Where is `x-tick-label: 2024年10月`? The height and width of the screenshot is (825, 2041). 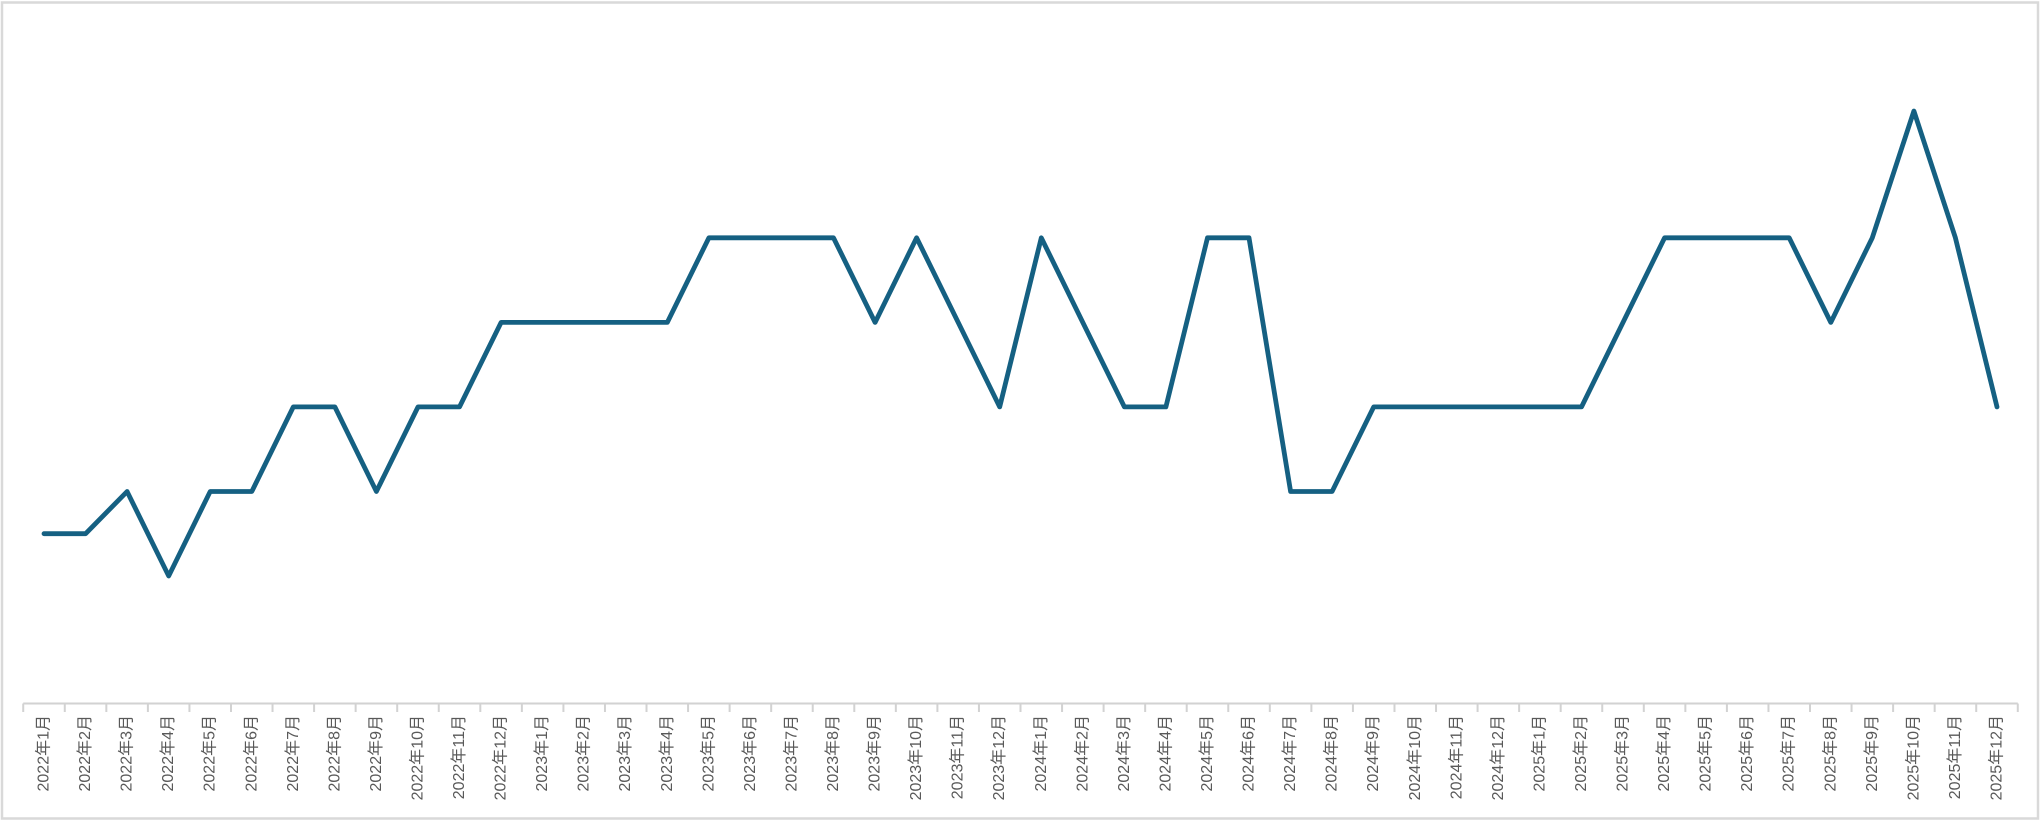 x-tick-label: 2024年10月 is located at coordinates (1415, 757).